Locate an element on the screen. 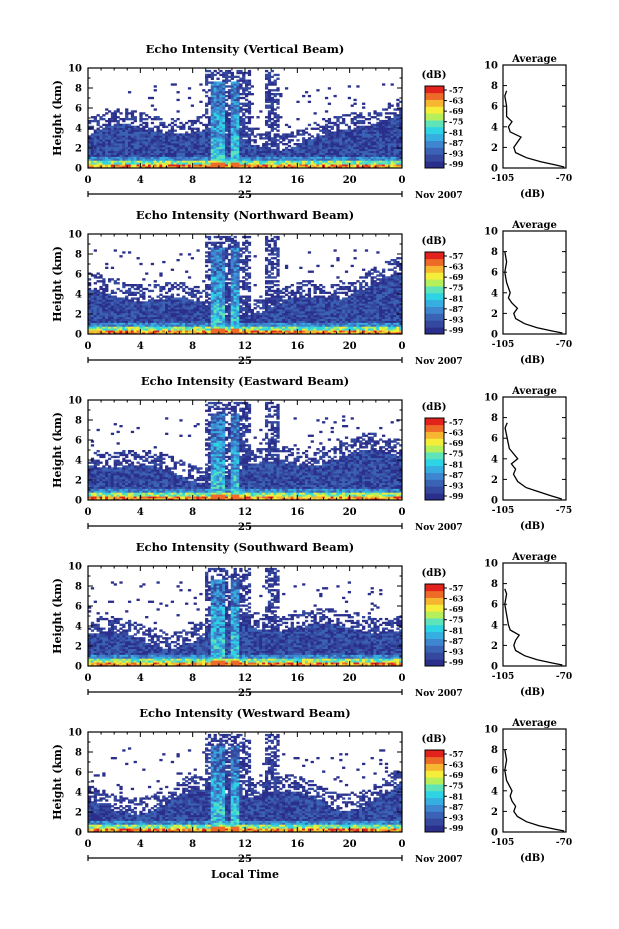 Image resolution: width=619 pixels, height=929 pixels. colorbar-swatch is located at coordinates (434, 165).